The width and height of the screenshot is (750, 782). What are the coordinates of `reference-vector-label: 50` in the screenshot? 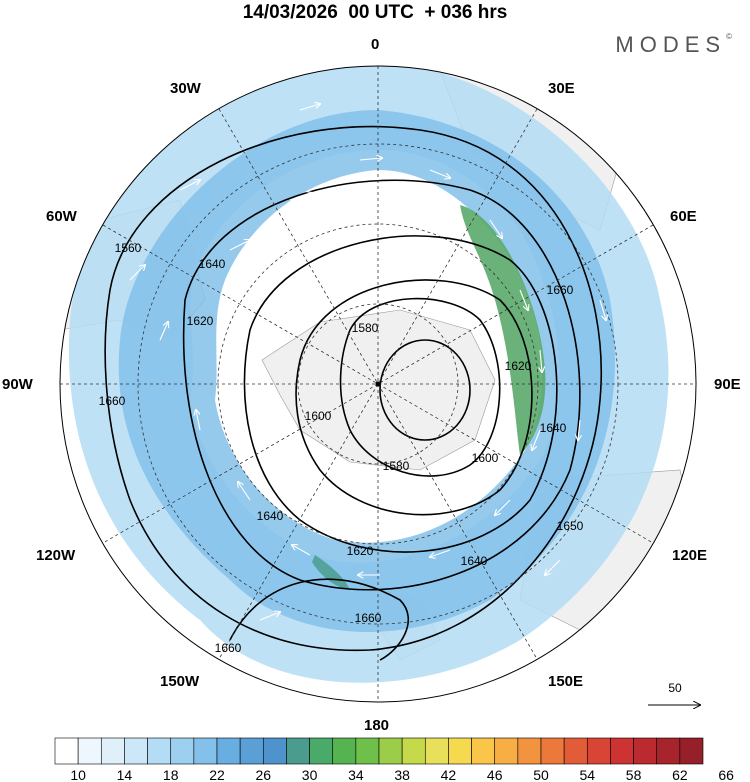 It's located at (675, 688).